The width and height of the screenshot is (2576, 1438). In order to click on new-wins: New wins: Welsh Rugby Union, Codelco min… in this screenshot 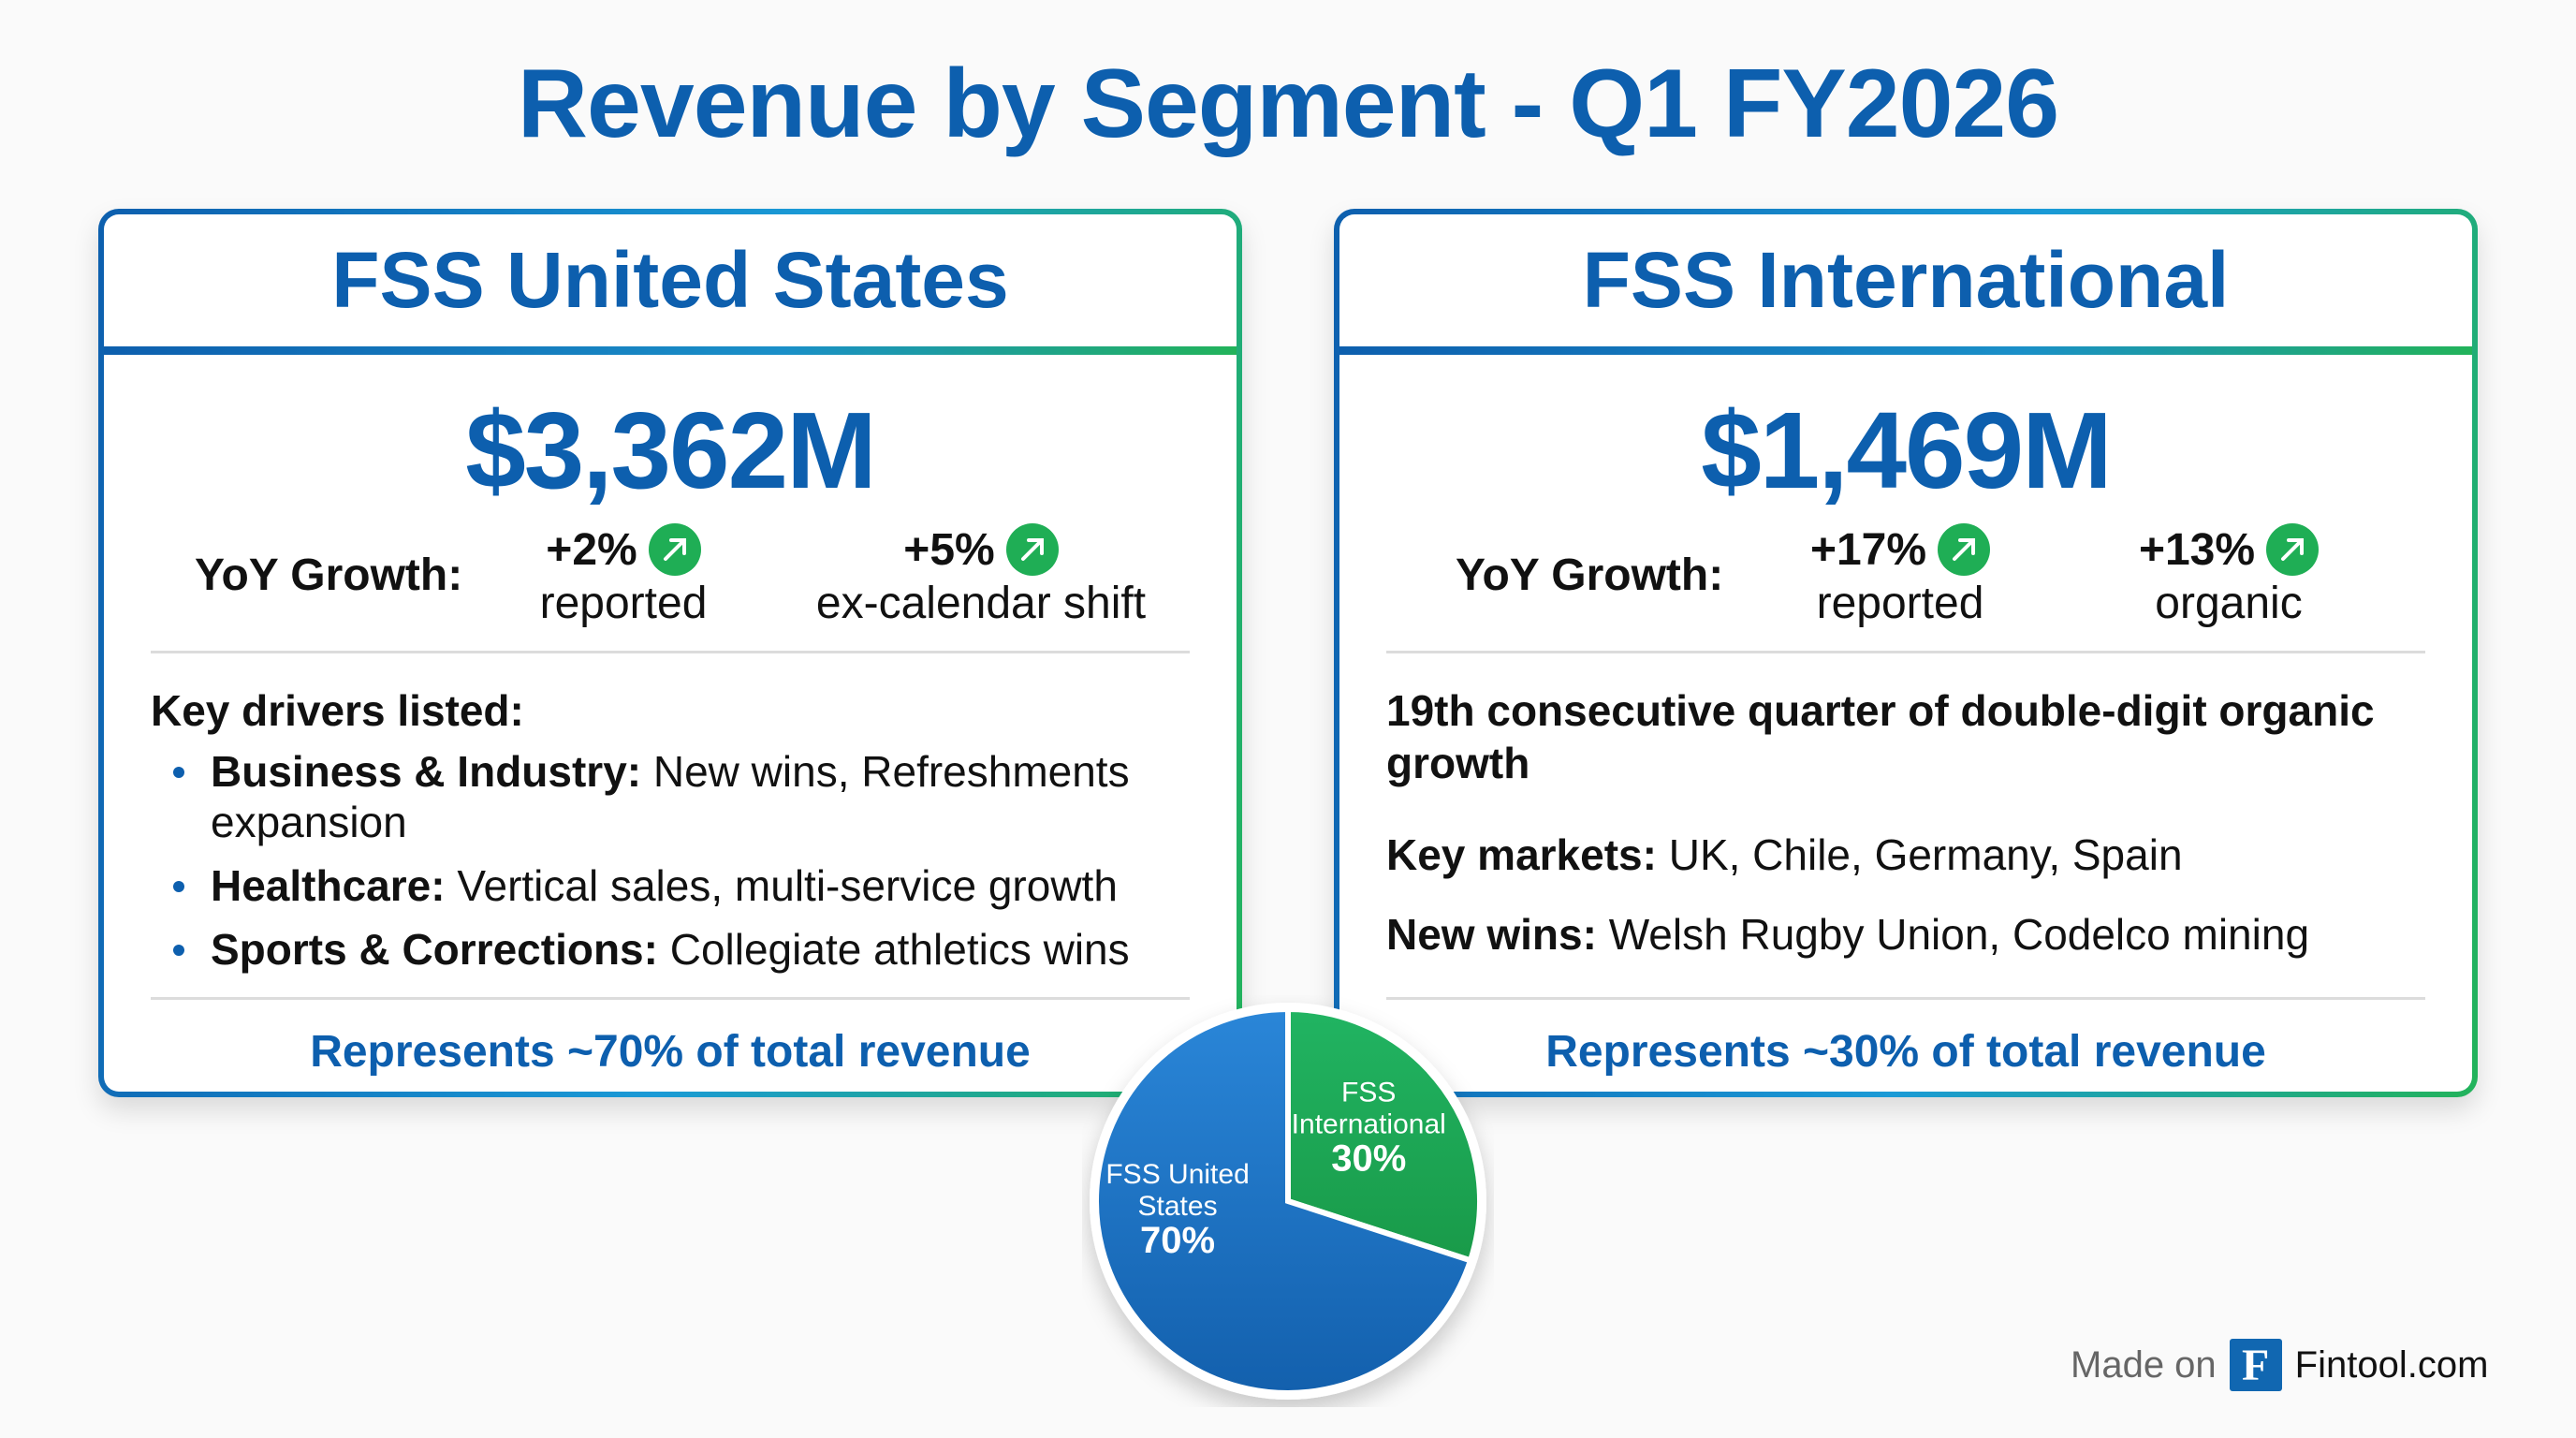, I will do `click(1848, 934)`.